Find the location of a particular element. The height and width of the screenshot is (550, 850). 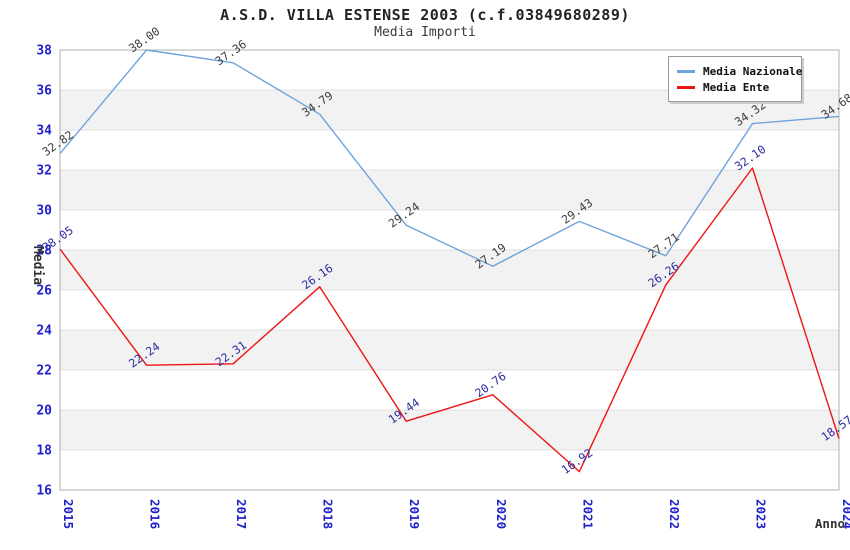

y-tick-label: 36 is located at coordinates (44, 91).